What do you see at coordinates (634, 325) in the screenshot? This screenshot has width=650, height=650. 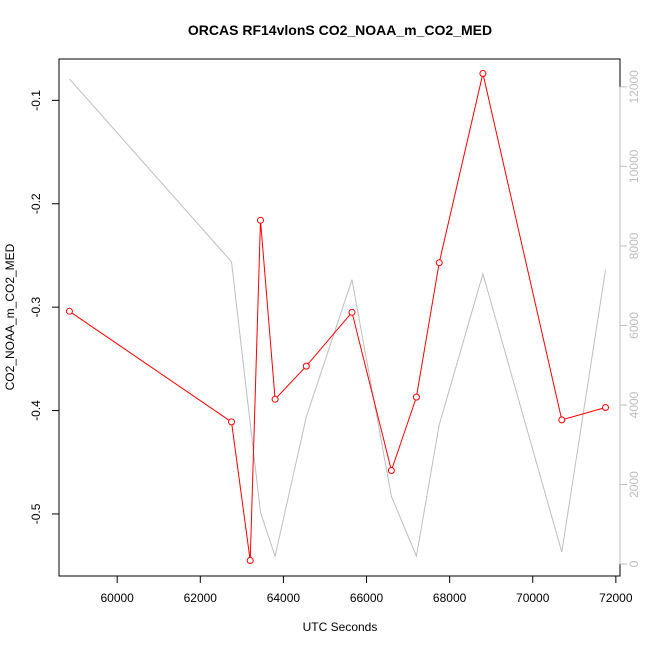 I see `y2-tick-label: 6000` at bounding box center [634, 325].